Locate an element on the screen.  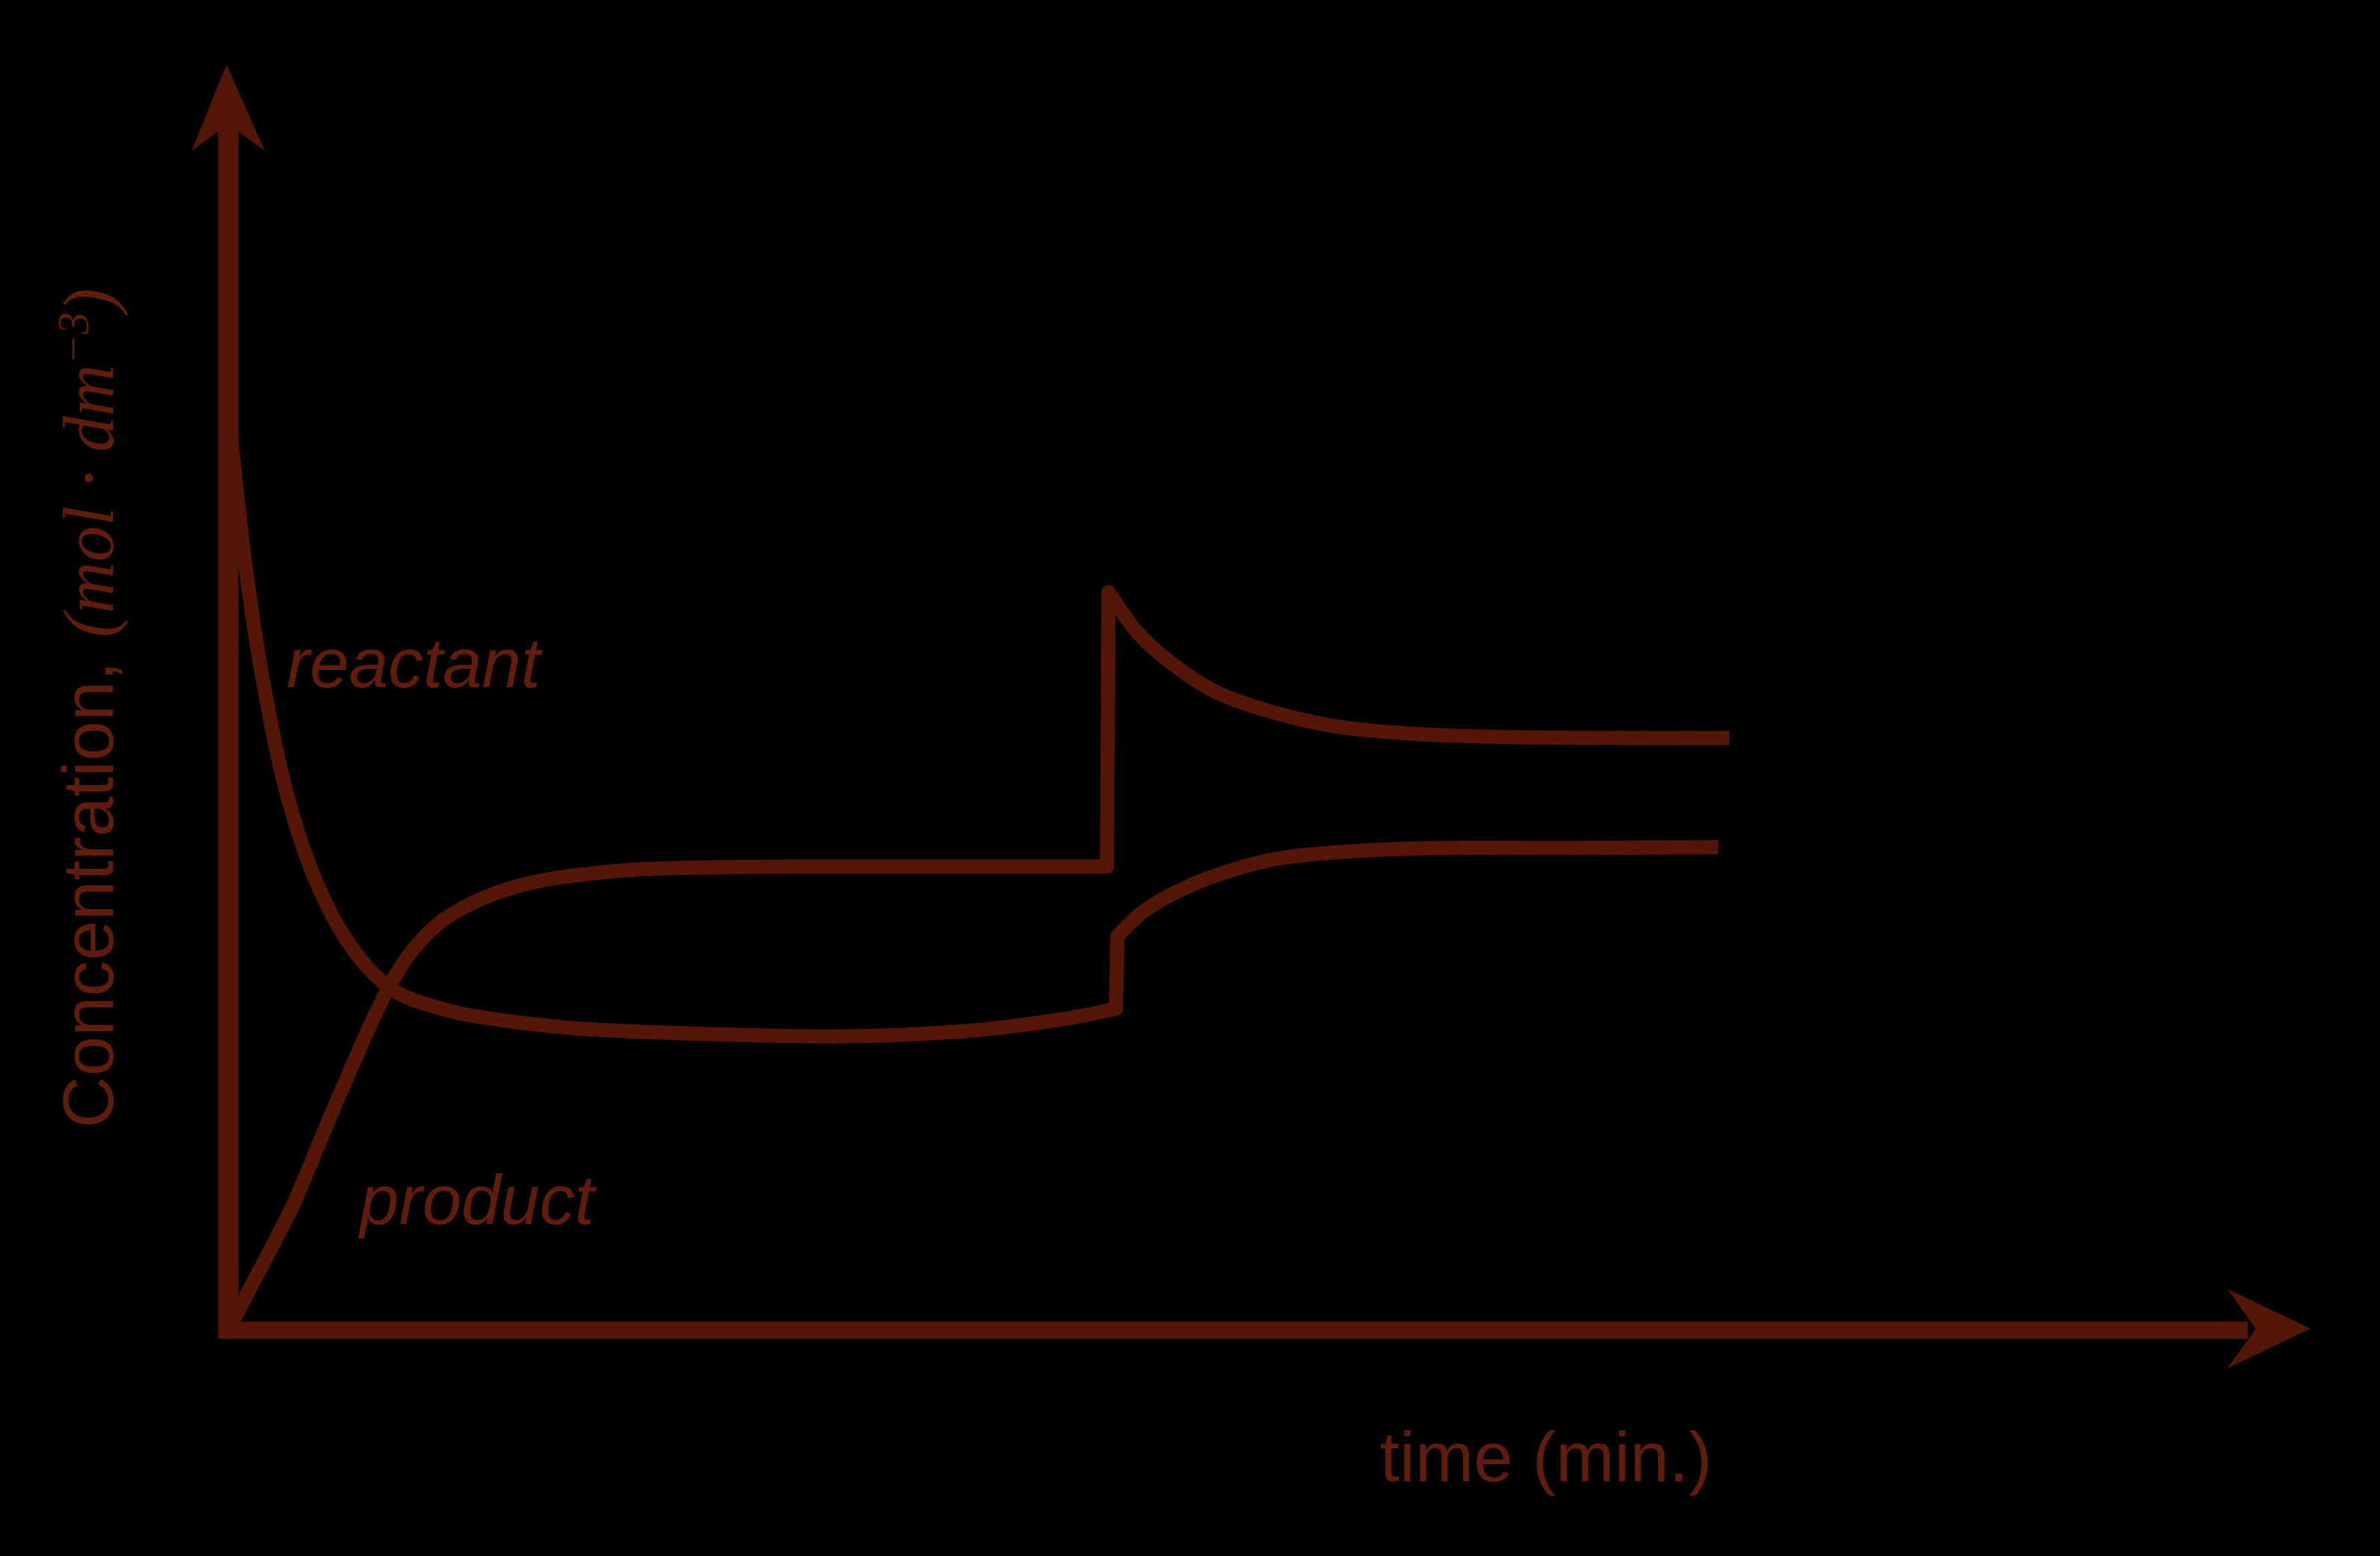
y-axis-units: (mol · dm−3) is located at coordinates (89, 463).